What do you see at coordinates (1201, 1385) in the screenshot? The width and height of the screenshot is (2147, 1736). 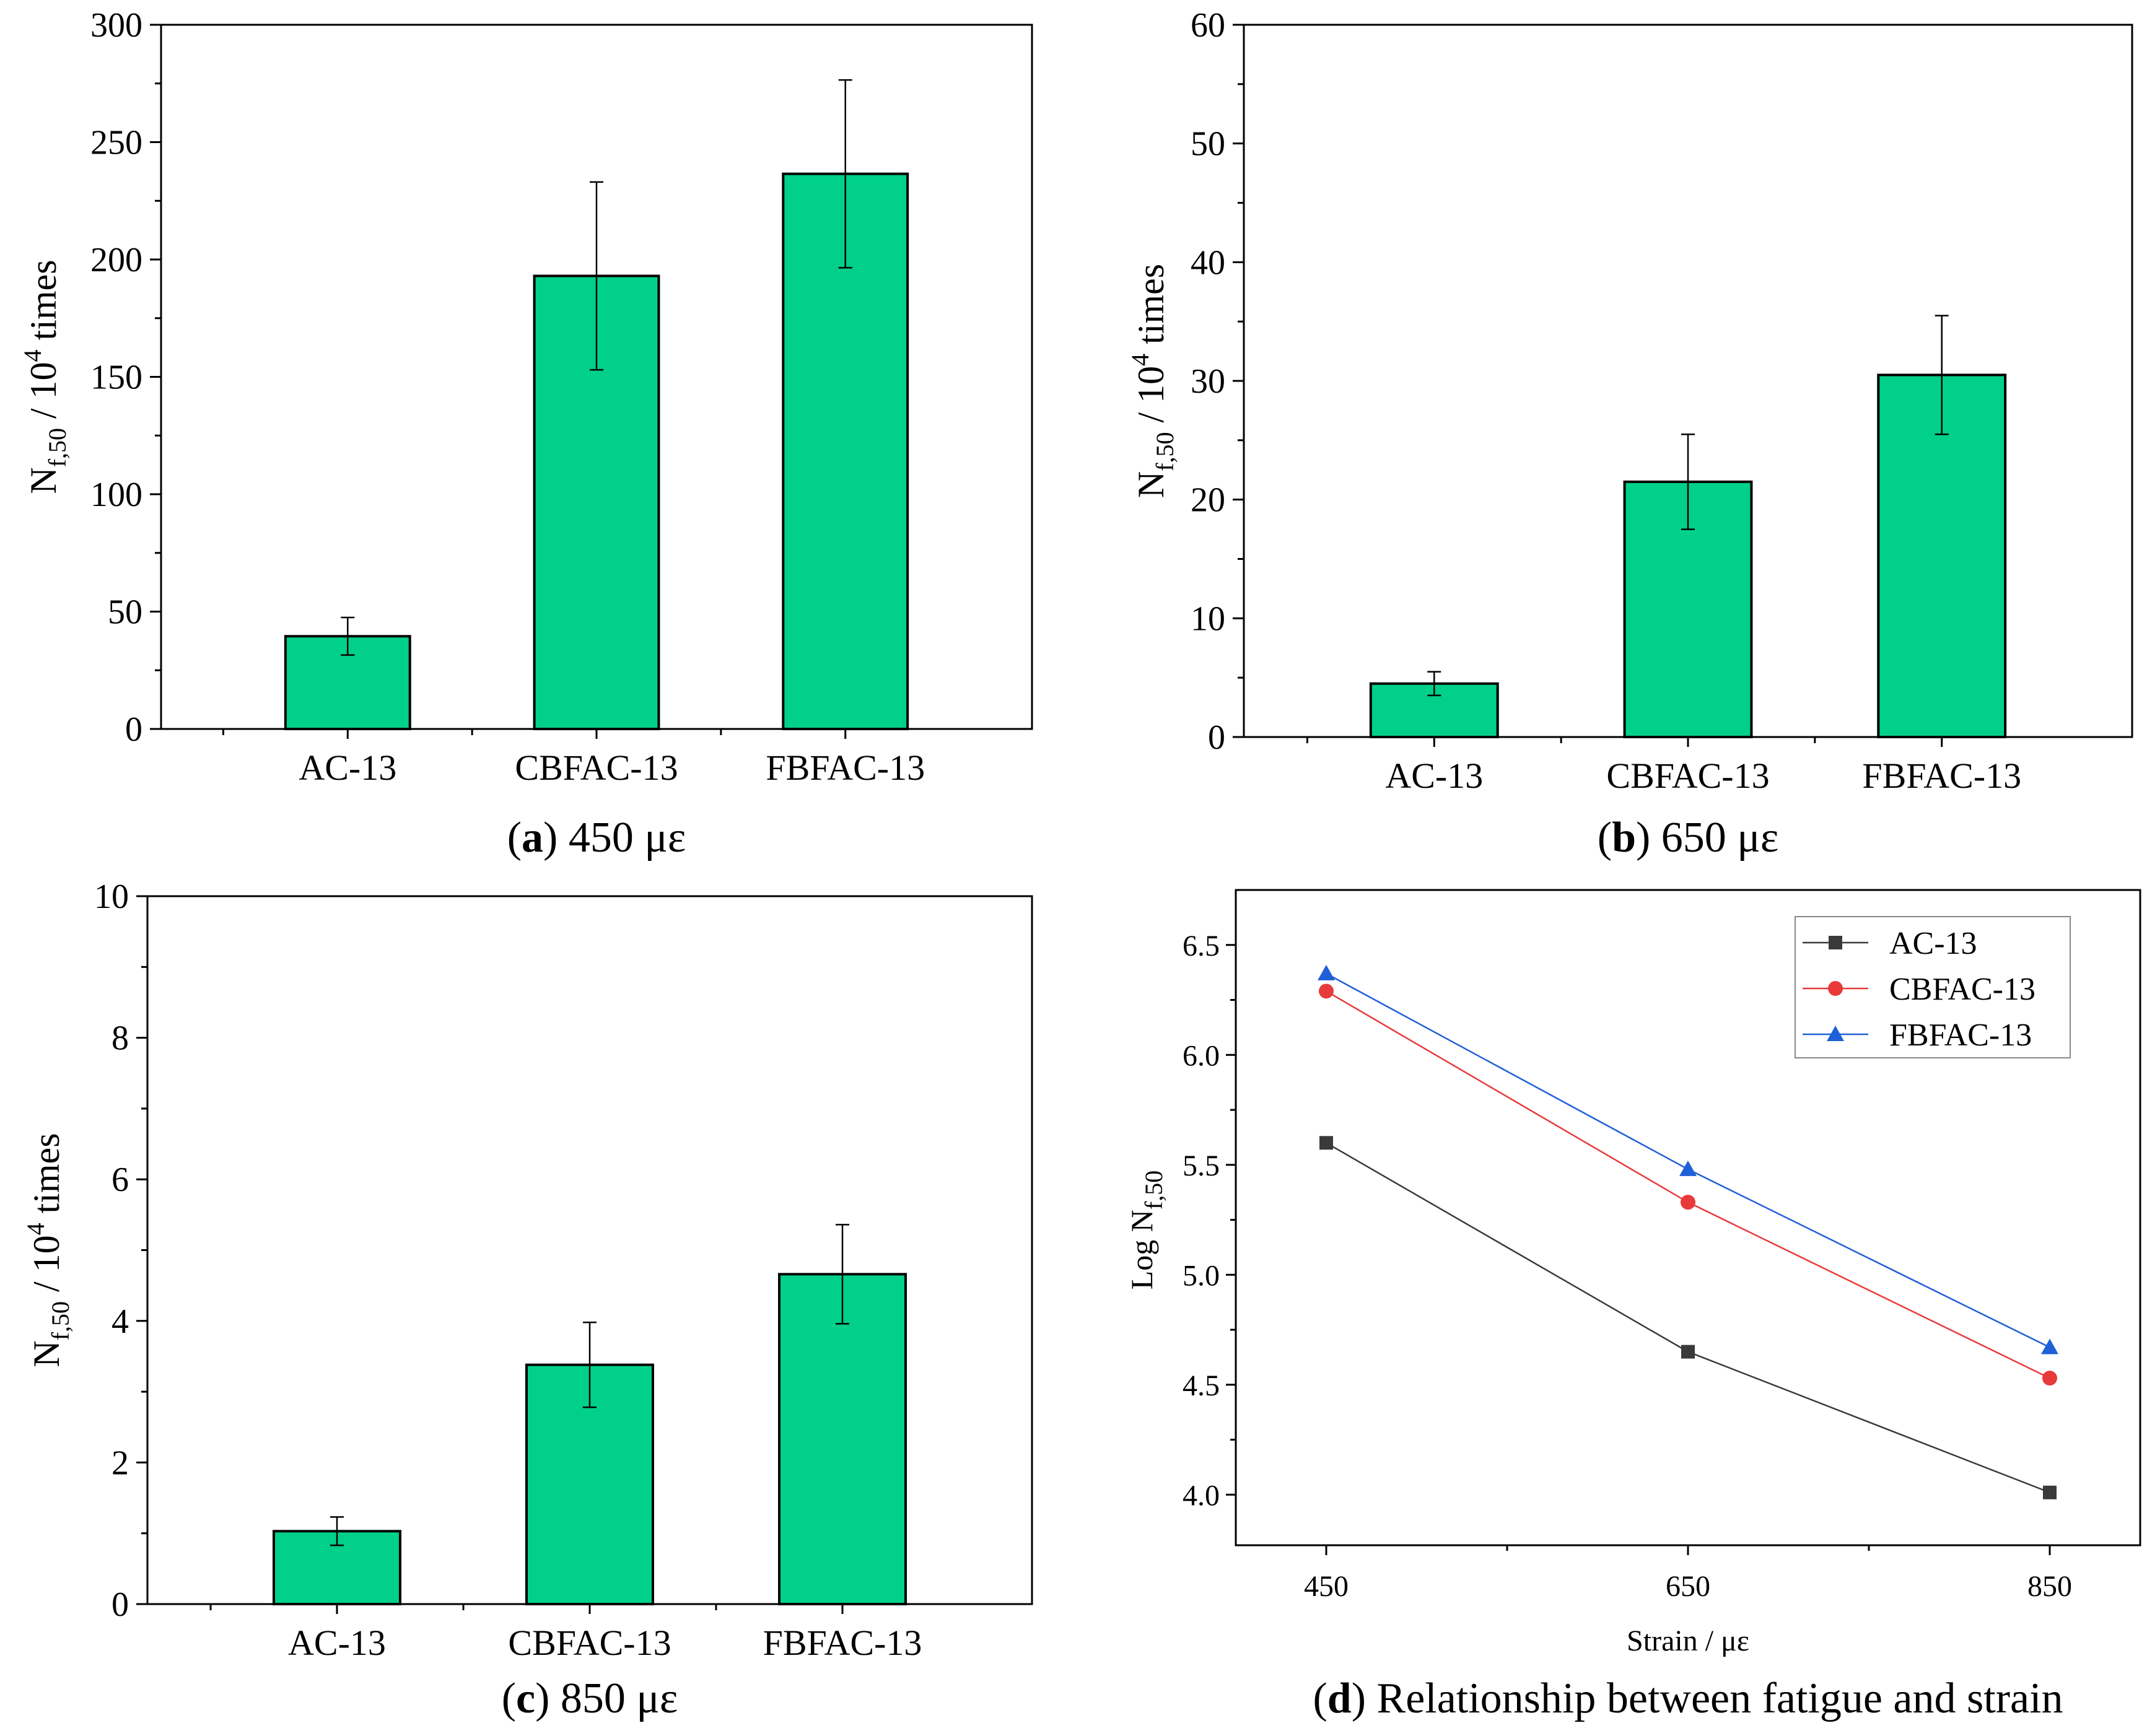 I see `y-tick-label: 4.5` at bounding box center [1201, 1385].